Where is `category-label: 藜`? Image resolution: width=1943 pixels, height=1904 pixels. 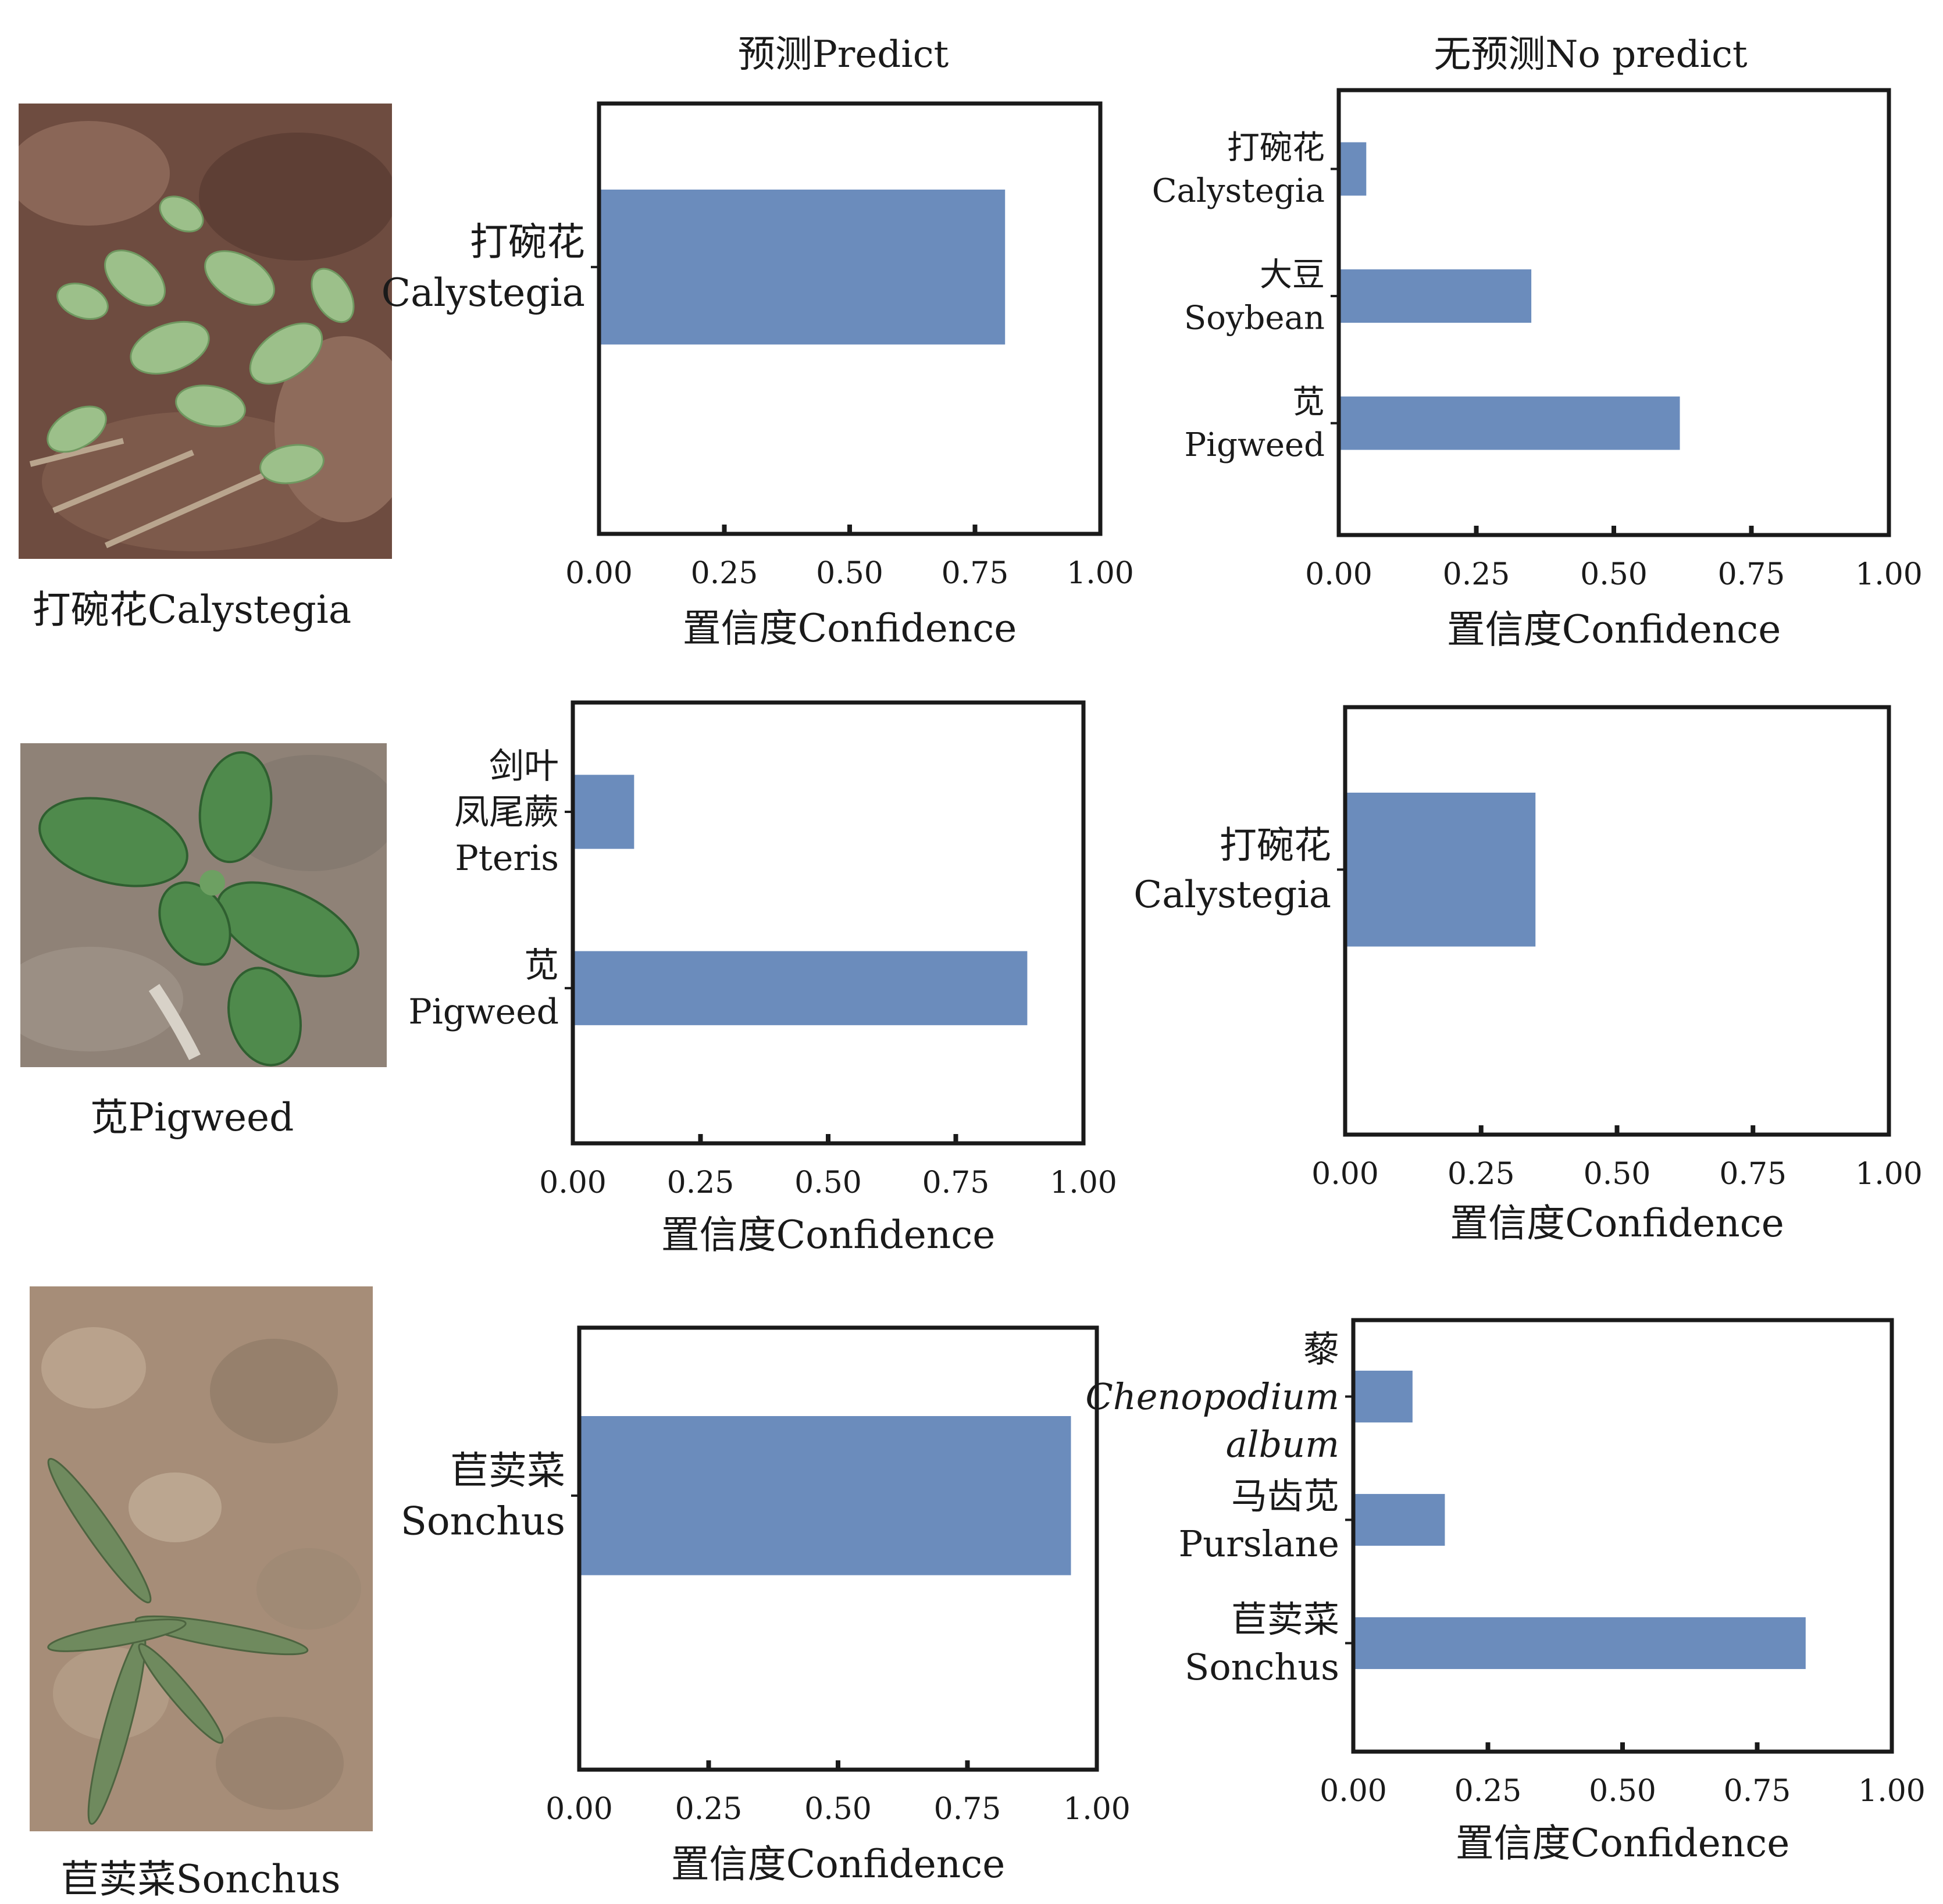 category-label: 藜 is located at coordinates (1321, 1349).